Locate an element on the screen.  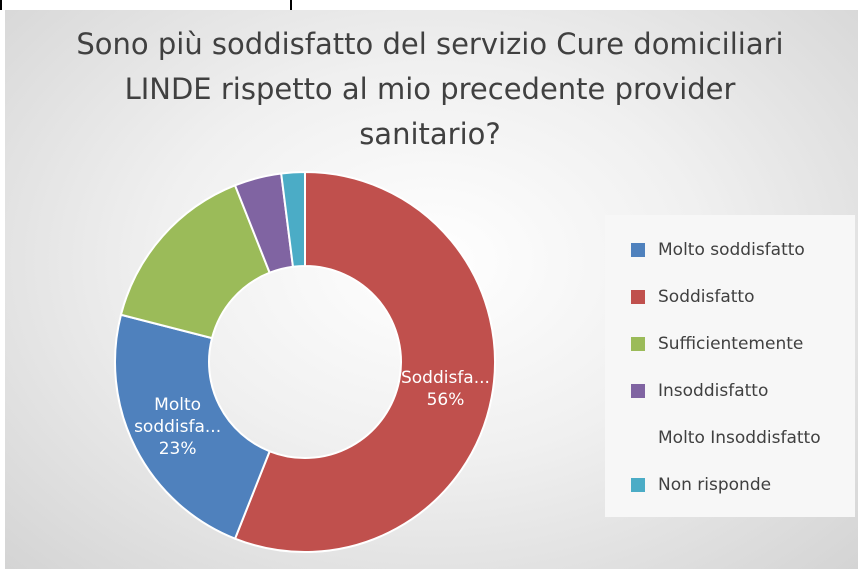
label-name: Molto is located at coordinates (177, 405).